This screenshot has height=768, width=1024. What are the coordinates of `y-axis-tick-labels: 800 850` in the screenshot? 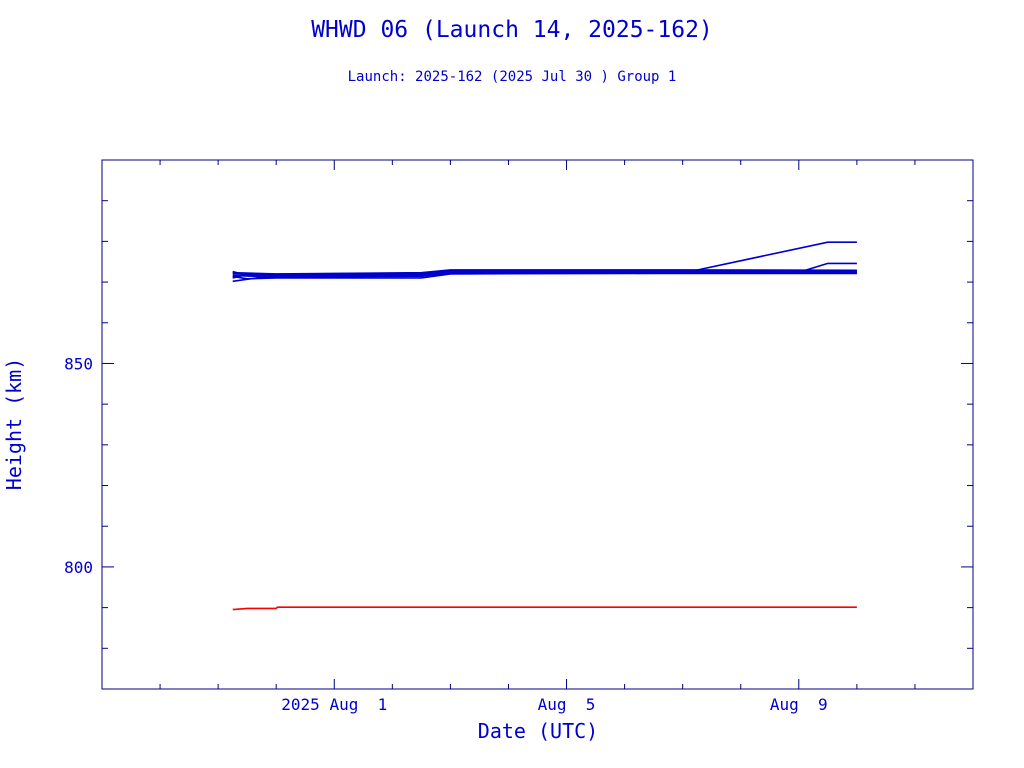 It's located at (78, 465).